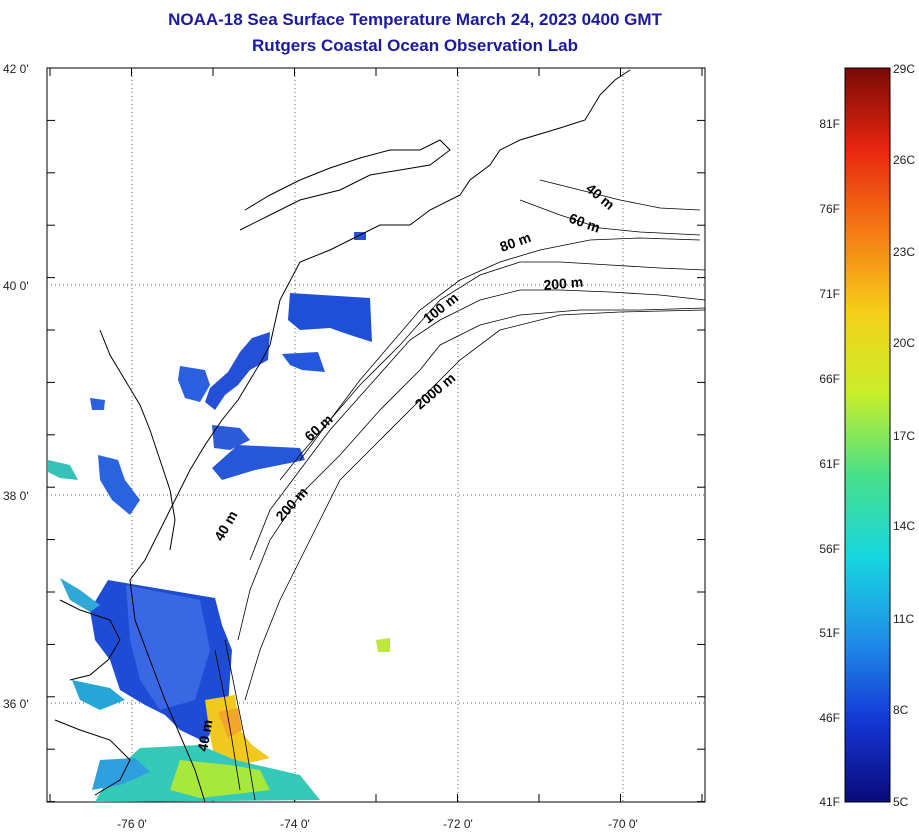 The height and width of the screenshot is (832, 919). What do you see at coordinates (904, 69) in the screenshot?
I see `celsius-label: 29C` at bounding box center [904, 69].